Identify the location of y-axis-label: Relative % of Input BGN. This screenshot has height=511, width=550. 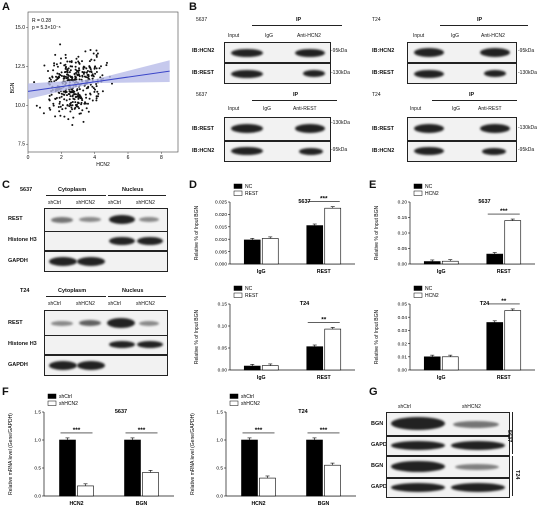
(197, 233).